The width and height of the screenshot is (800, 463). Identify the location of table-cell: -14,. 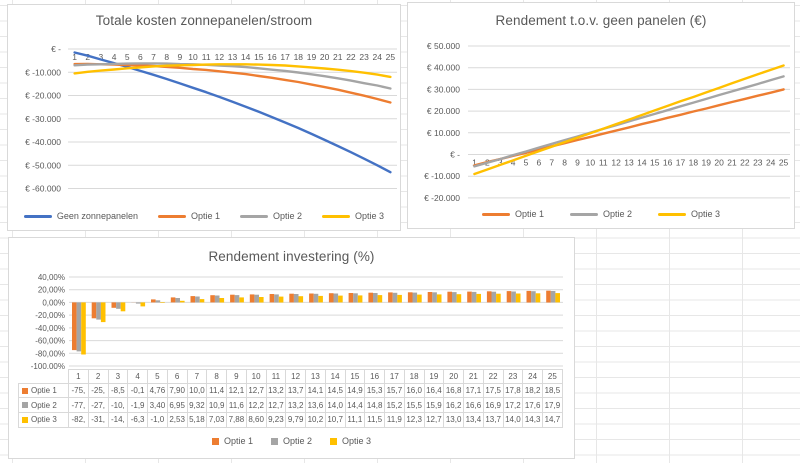
(118, 420).